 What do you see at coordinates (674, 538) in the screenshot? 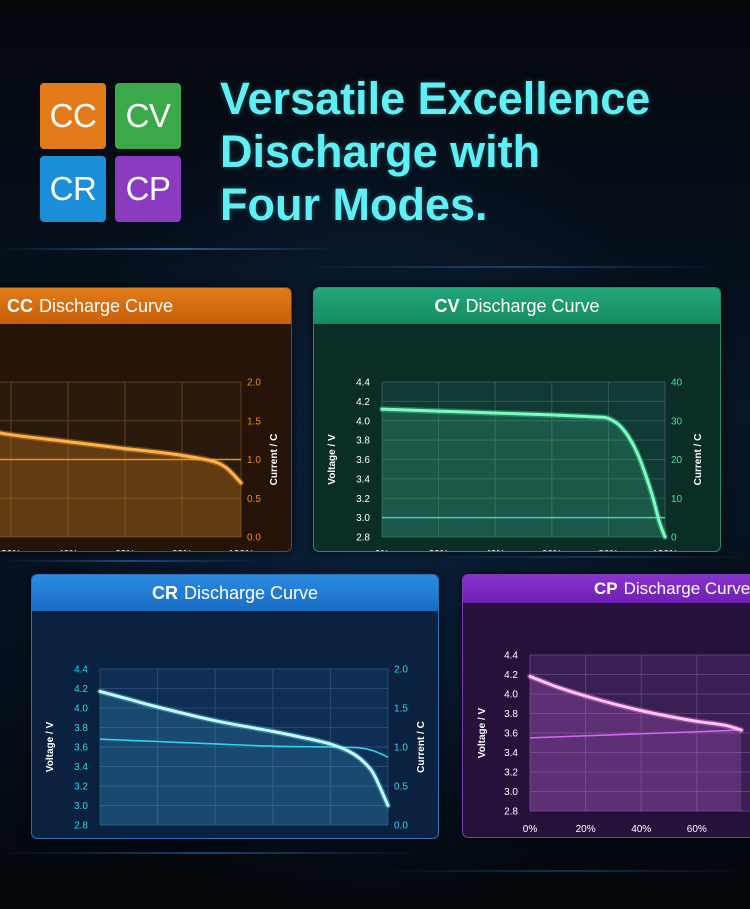
I see `y2-tick-label: 0` at bounding box center [674, 538].